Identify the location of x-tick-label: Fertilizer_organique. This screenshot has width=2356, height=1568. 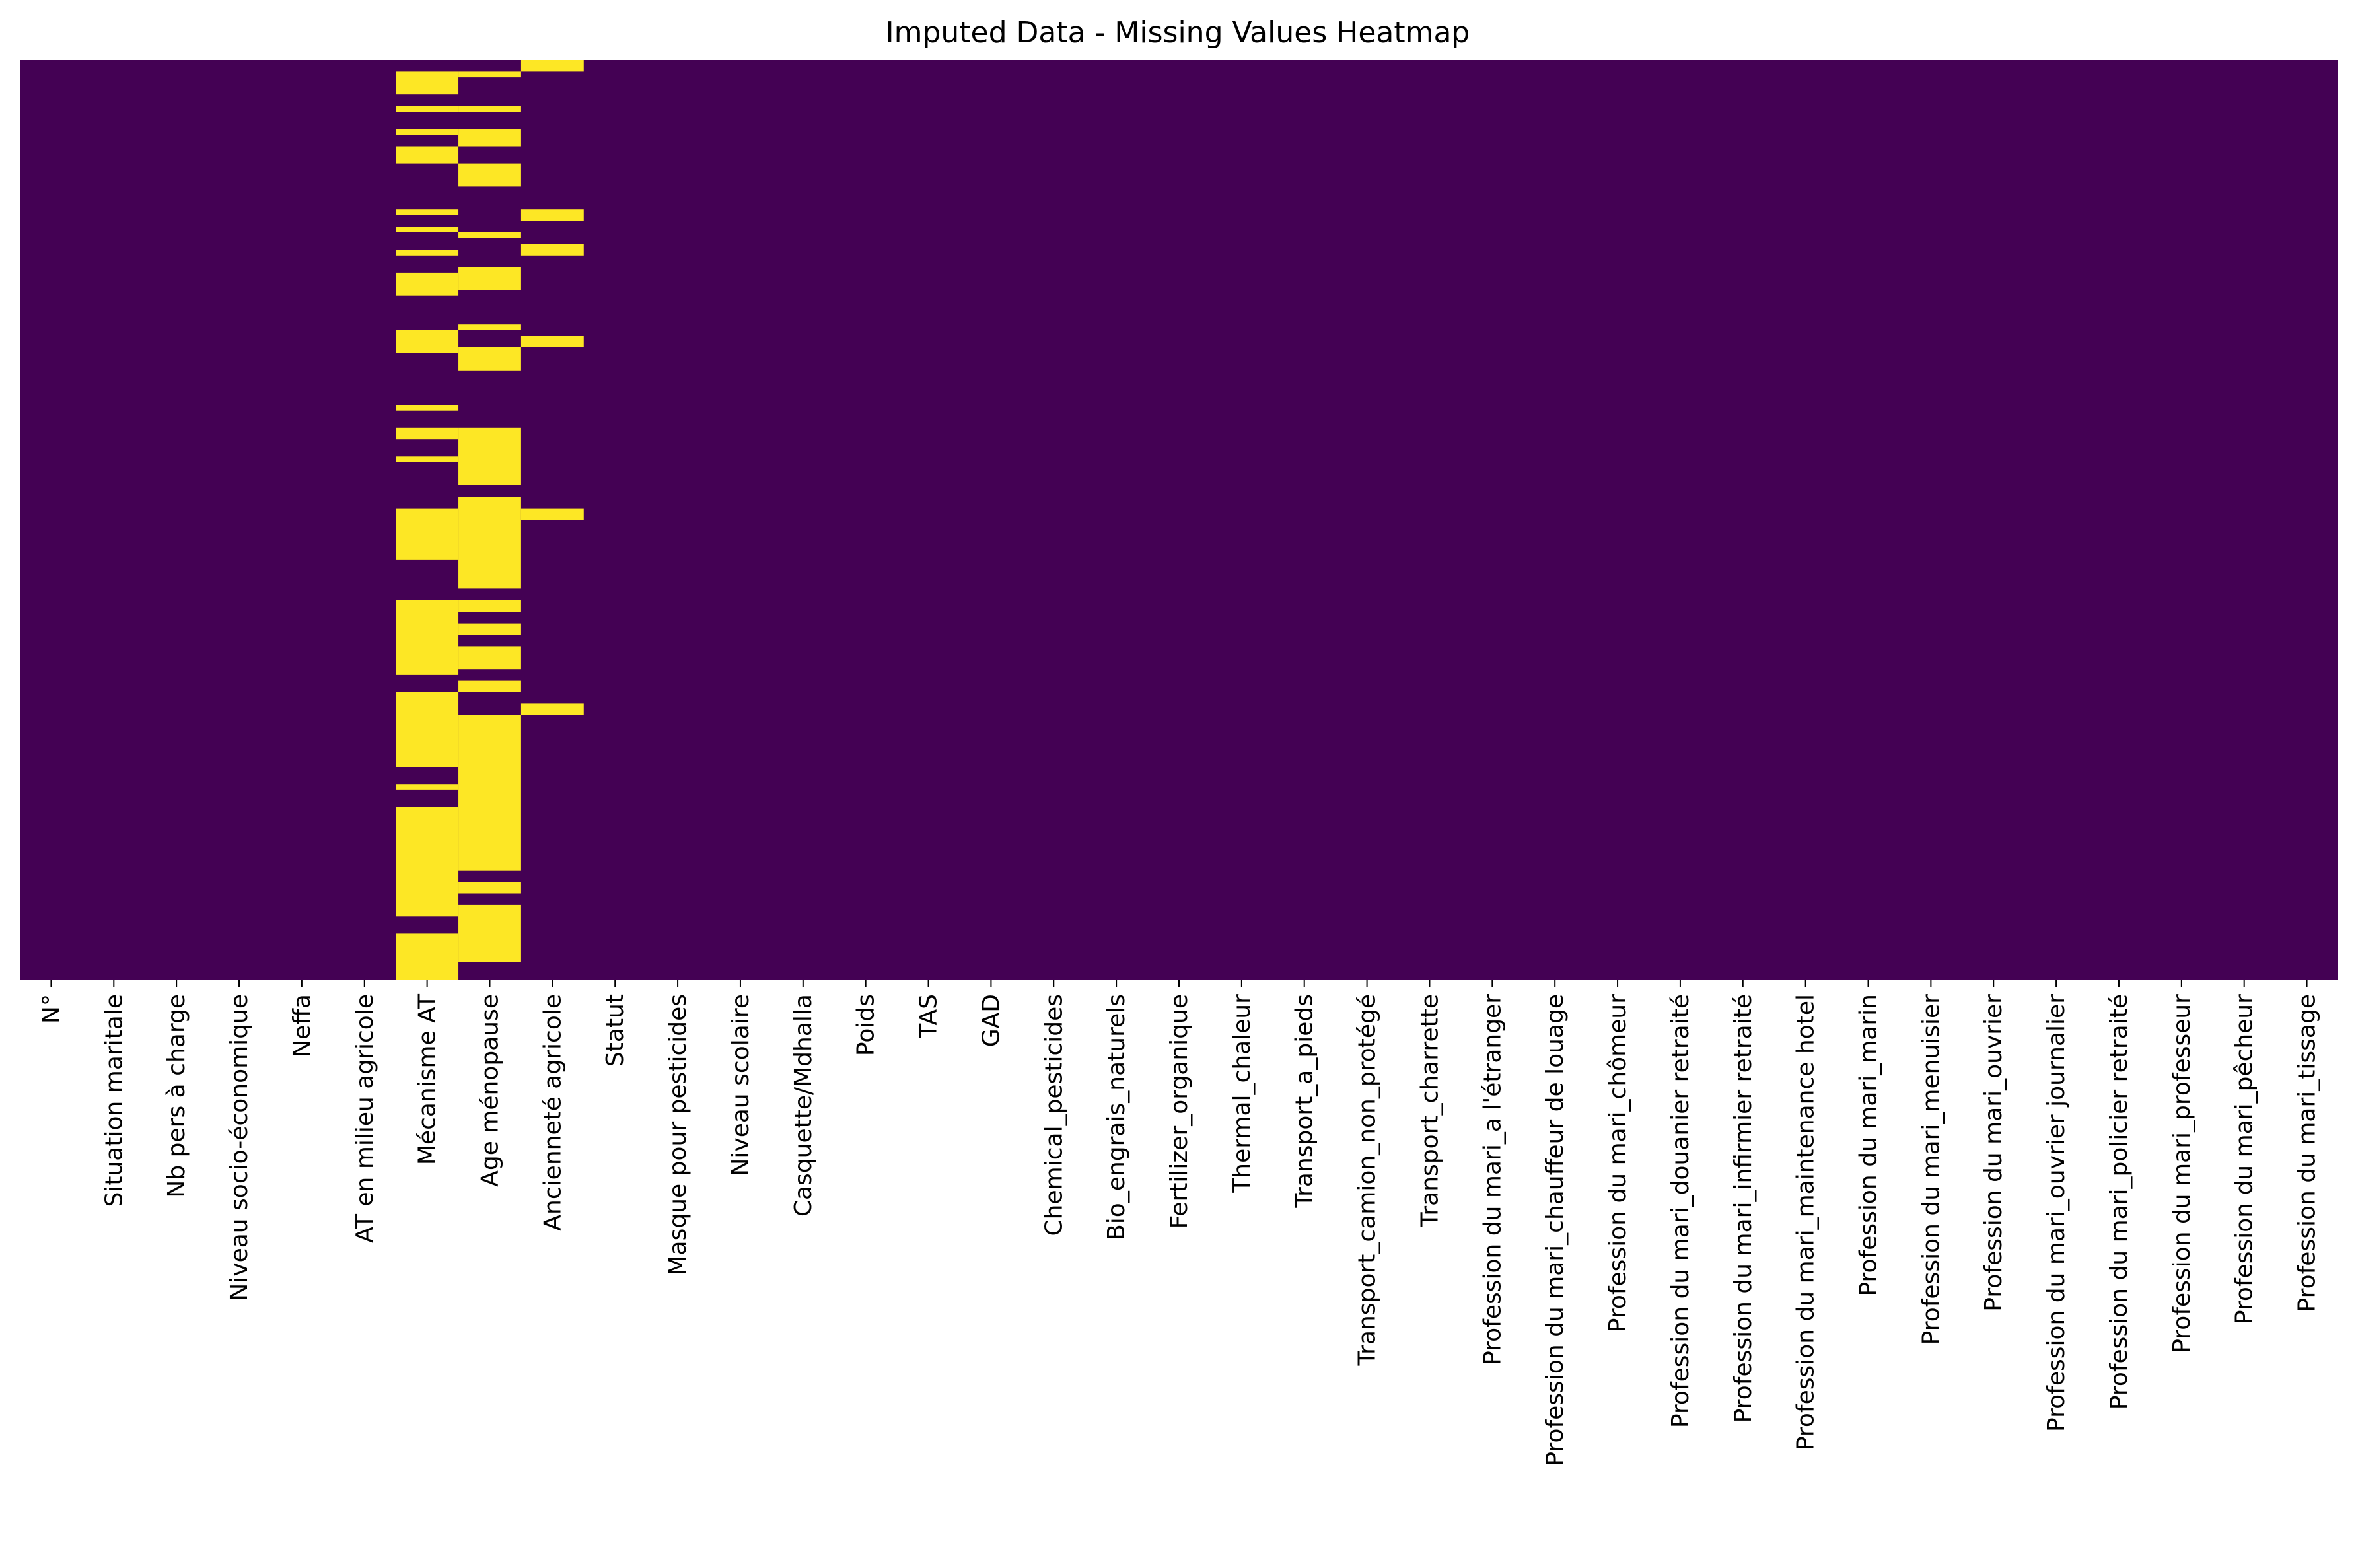
(1180, 1111).